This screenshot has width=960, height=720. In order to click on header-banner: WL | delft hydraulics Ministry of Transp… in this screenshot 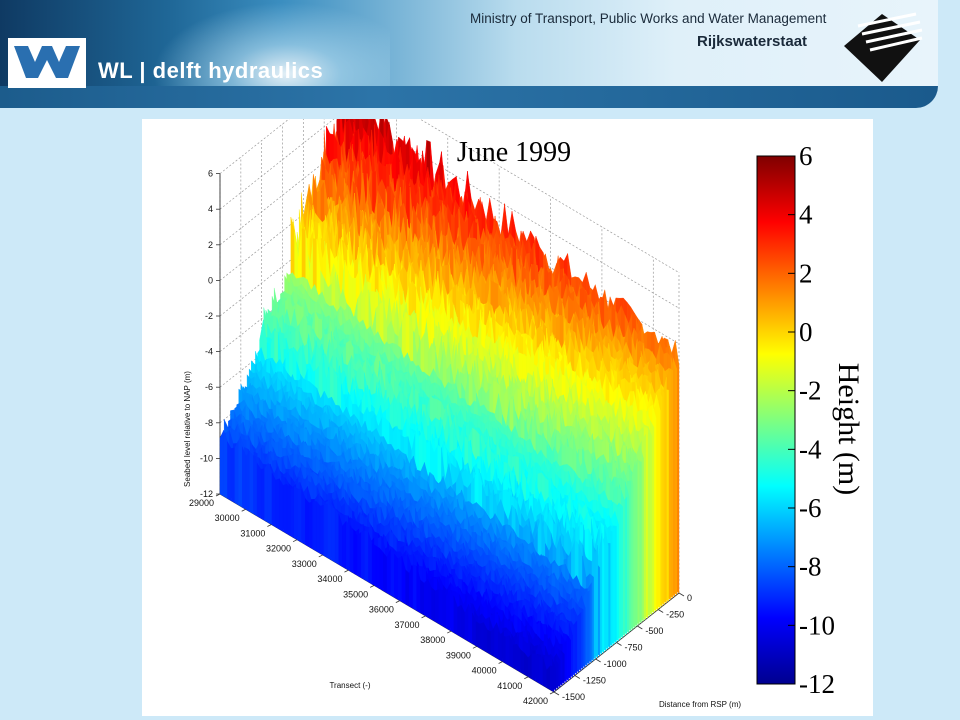, I will do `click(469, 54)`.